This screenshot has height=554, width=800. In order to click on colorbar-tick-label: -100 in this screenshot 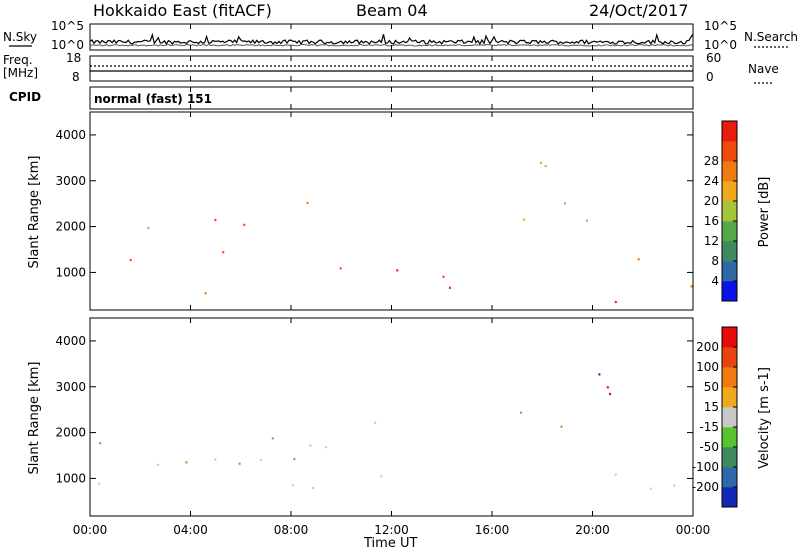, I will do `click(705, 467)`.